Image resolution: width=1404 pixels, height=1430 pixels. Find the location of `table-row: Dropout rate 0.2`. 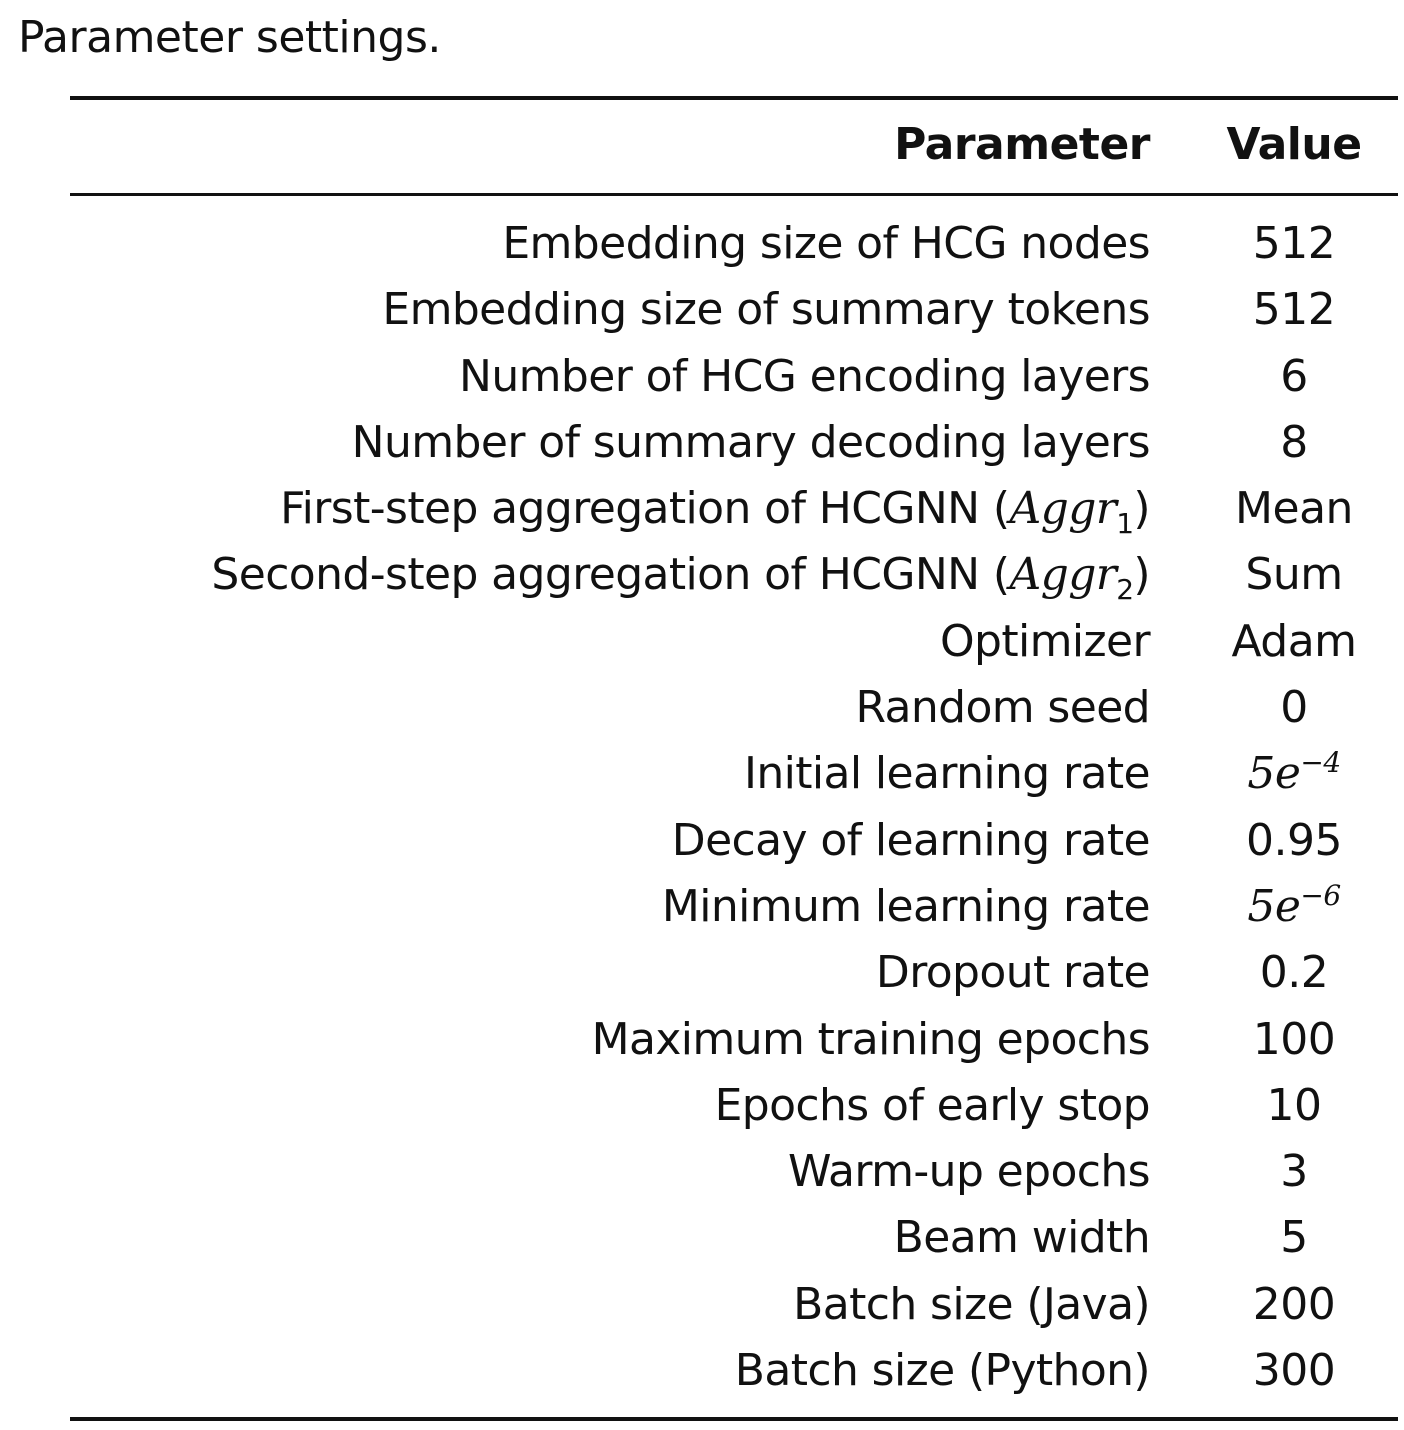

table-row: Dropout rate 0.2 is located at coordinates (702, 973).